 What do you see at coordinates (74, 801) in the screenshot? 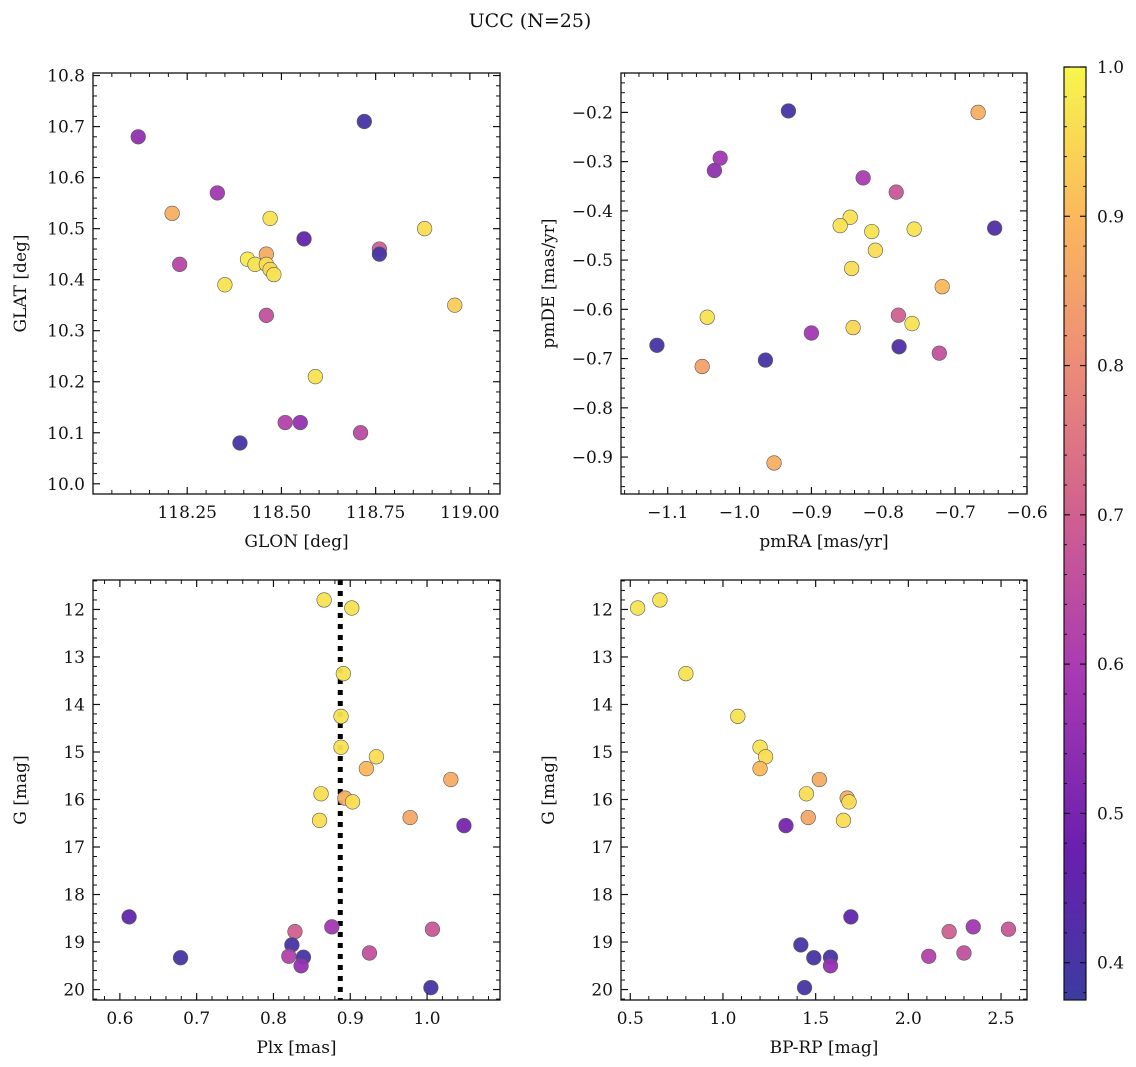
I see `y-tick-label: 16` at bounding box center [74, 801].